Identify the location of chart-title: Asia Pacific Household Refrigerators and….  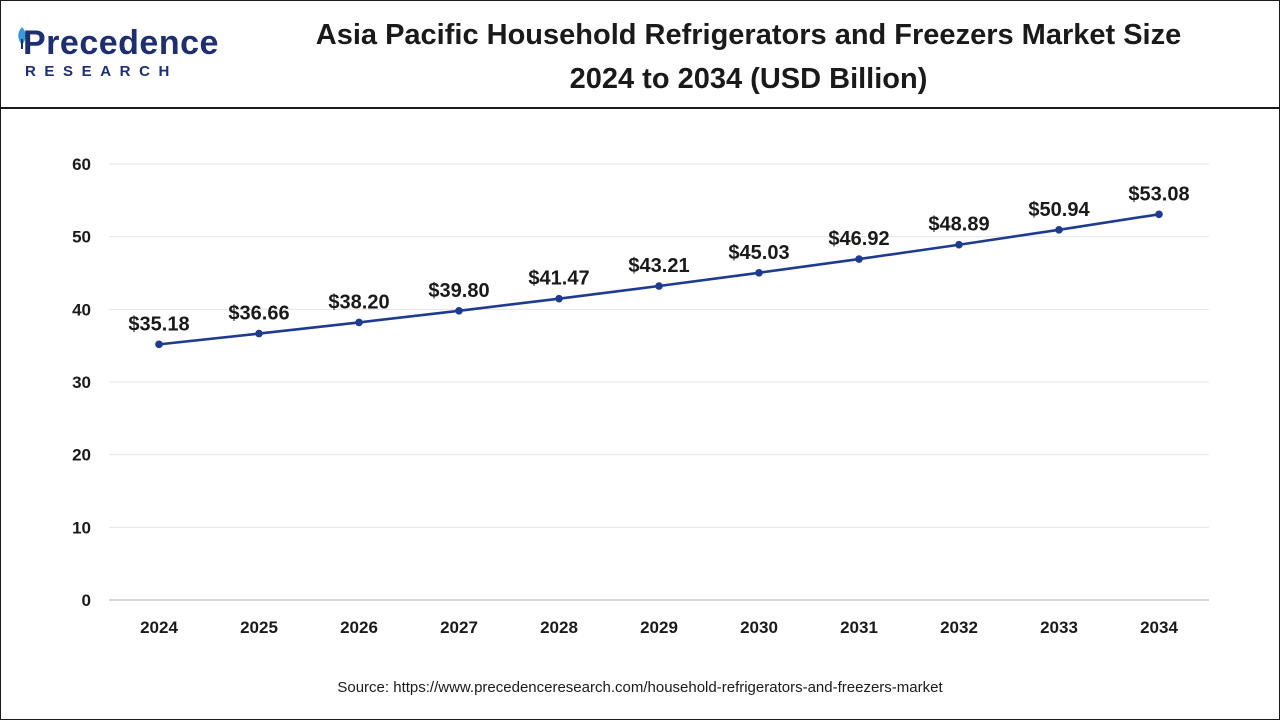
(748, 57).